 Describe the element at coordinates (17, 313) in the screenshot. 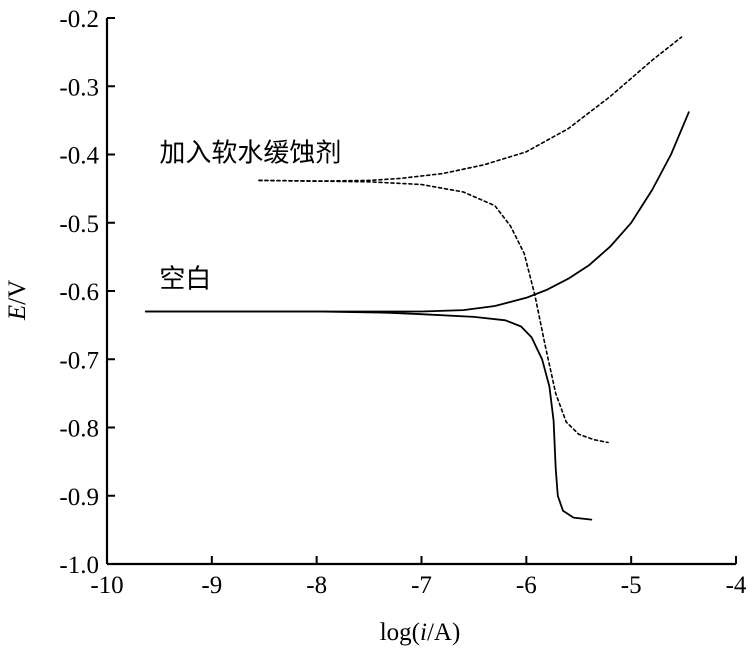

I see `y-axis-title-italic: E` at that location.